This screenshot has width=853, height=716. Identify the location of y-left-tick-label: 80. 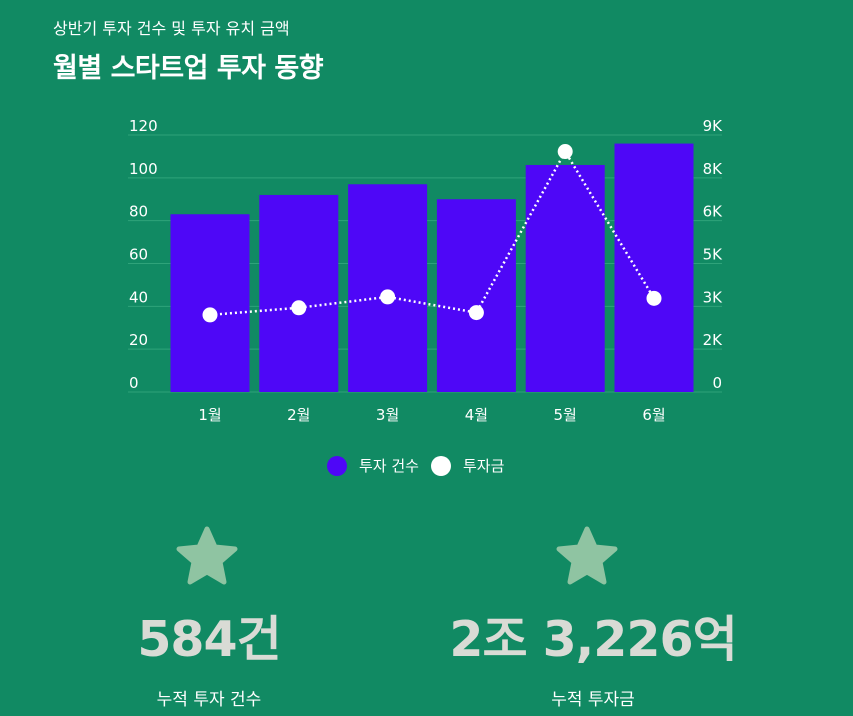
(138, 212).